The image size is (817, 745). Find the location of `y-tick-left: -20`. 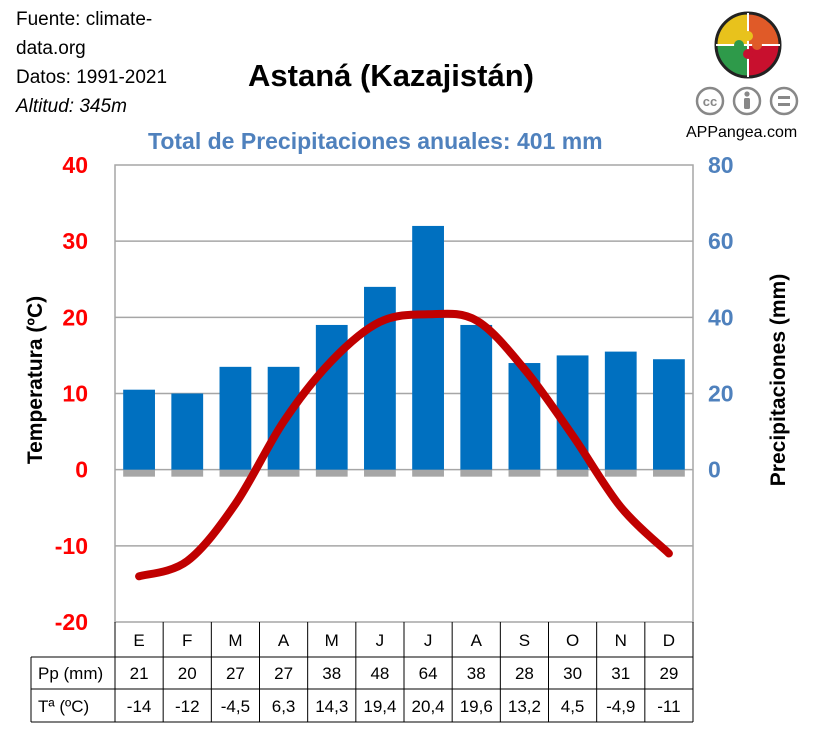

y-tick-left: -20 is located at coordinates (71, 622).